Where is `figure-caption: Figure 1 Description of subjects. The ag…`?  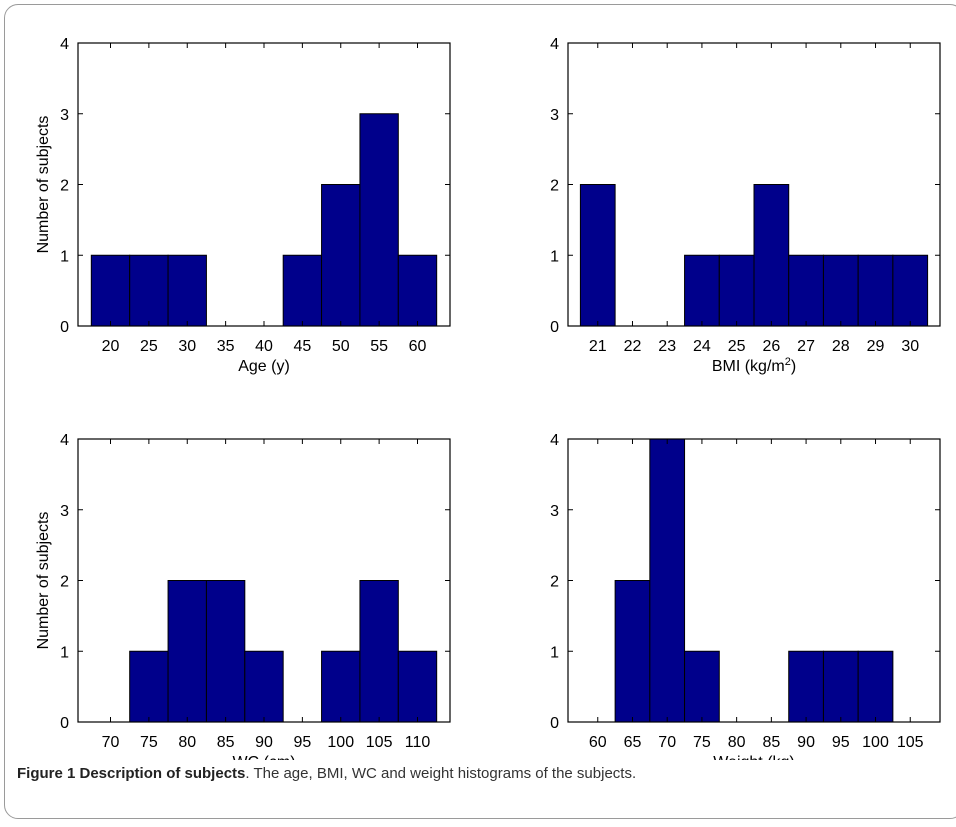 figure-caption: Figure 1 Description of subjects. The ag… is located at coordinates (326, 773).